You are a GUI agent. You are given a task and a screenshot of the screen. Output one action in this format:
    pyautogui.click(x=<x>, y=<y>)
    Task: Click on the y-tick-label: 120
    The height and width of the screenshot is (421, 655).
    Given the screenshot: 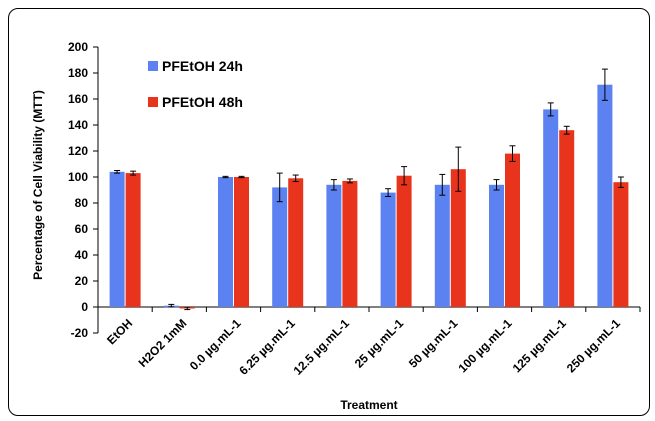 What is the action you would take?
    pyautogui.click(x=78, y=151)
    